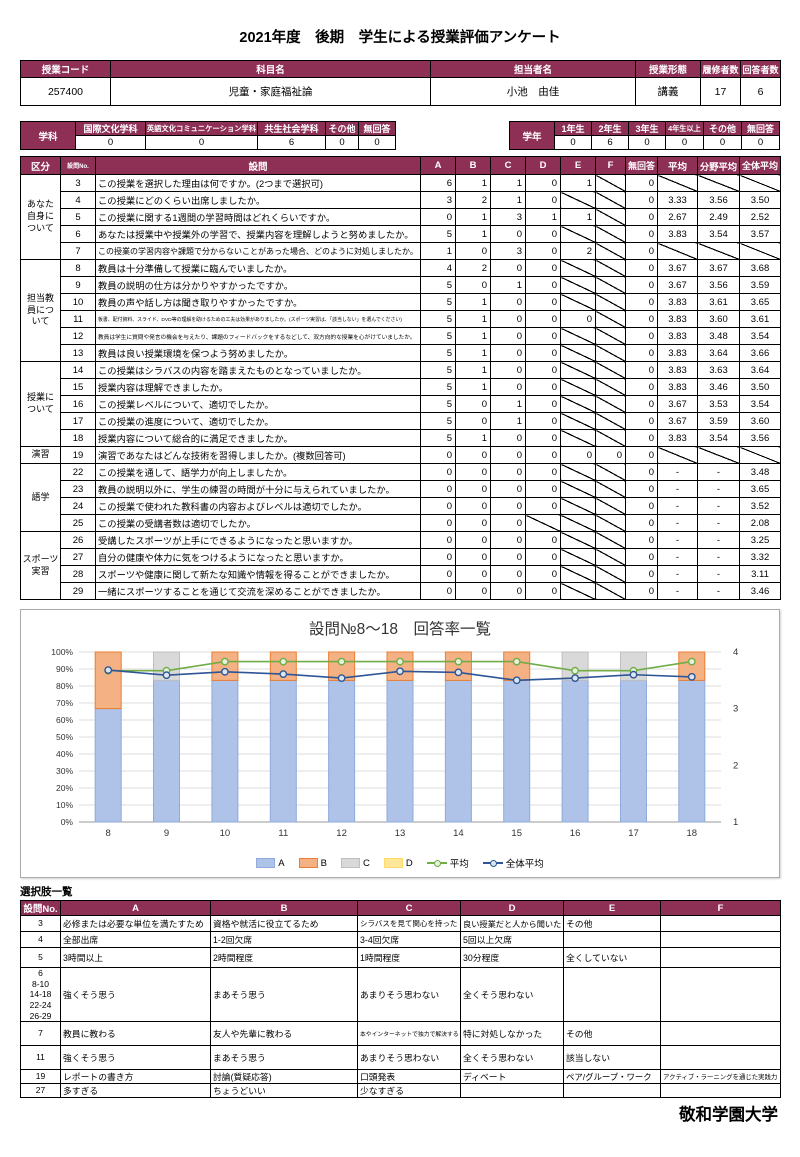 The height and width of the screenshot is (1157, 800). I want to click on average-cell: 3.83, so click(677, 234).